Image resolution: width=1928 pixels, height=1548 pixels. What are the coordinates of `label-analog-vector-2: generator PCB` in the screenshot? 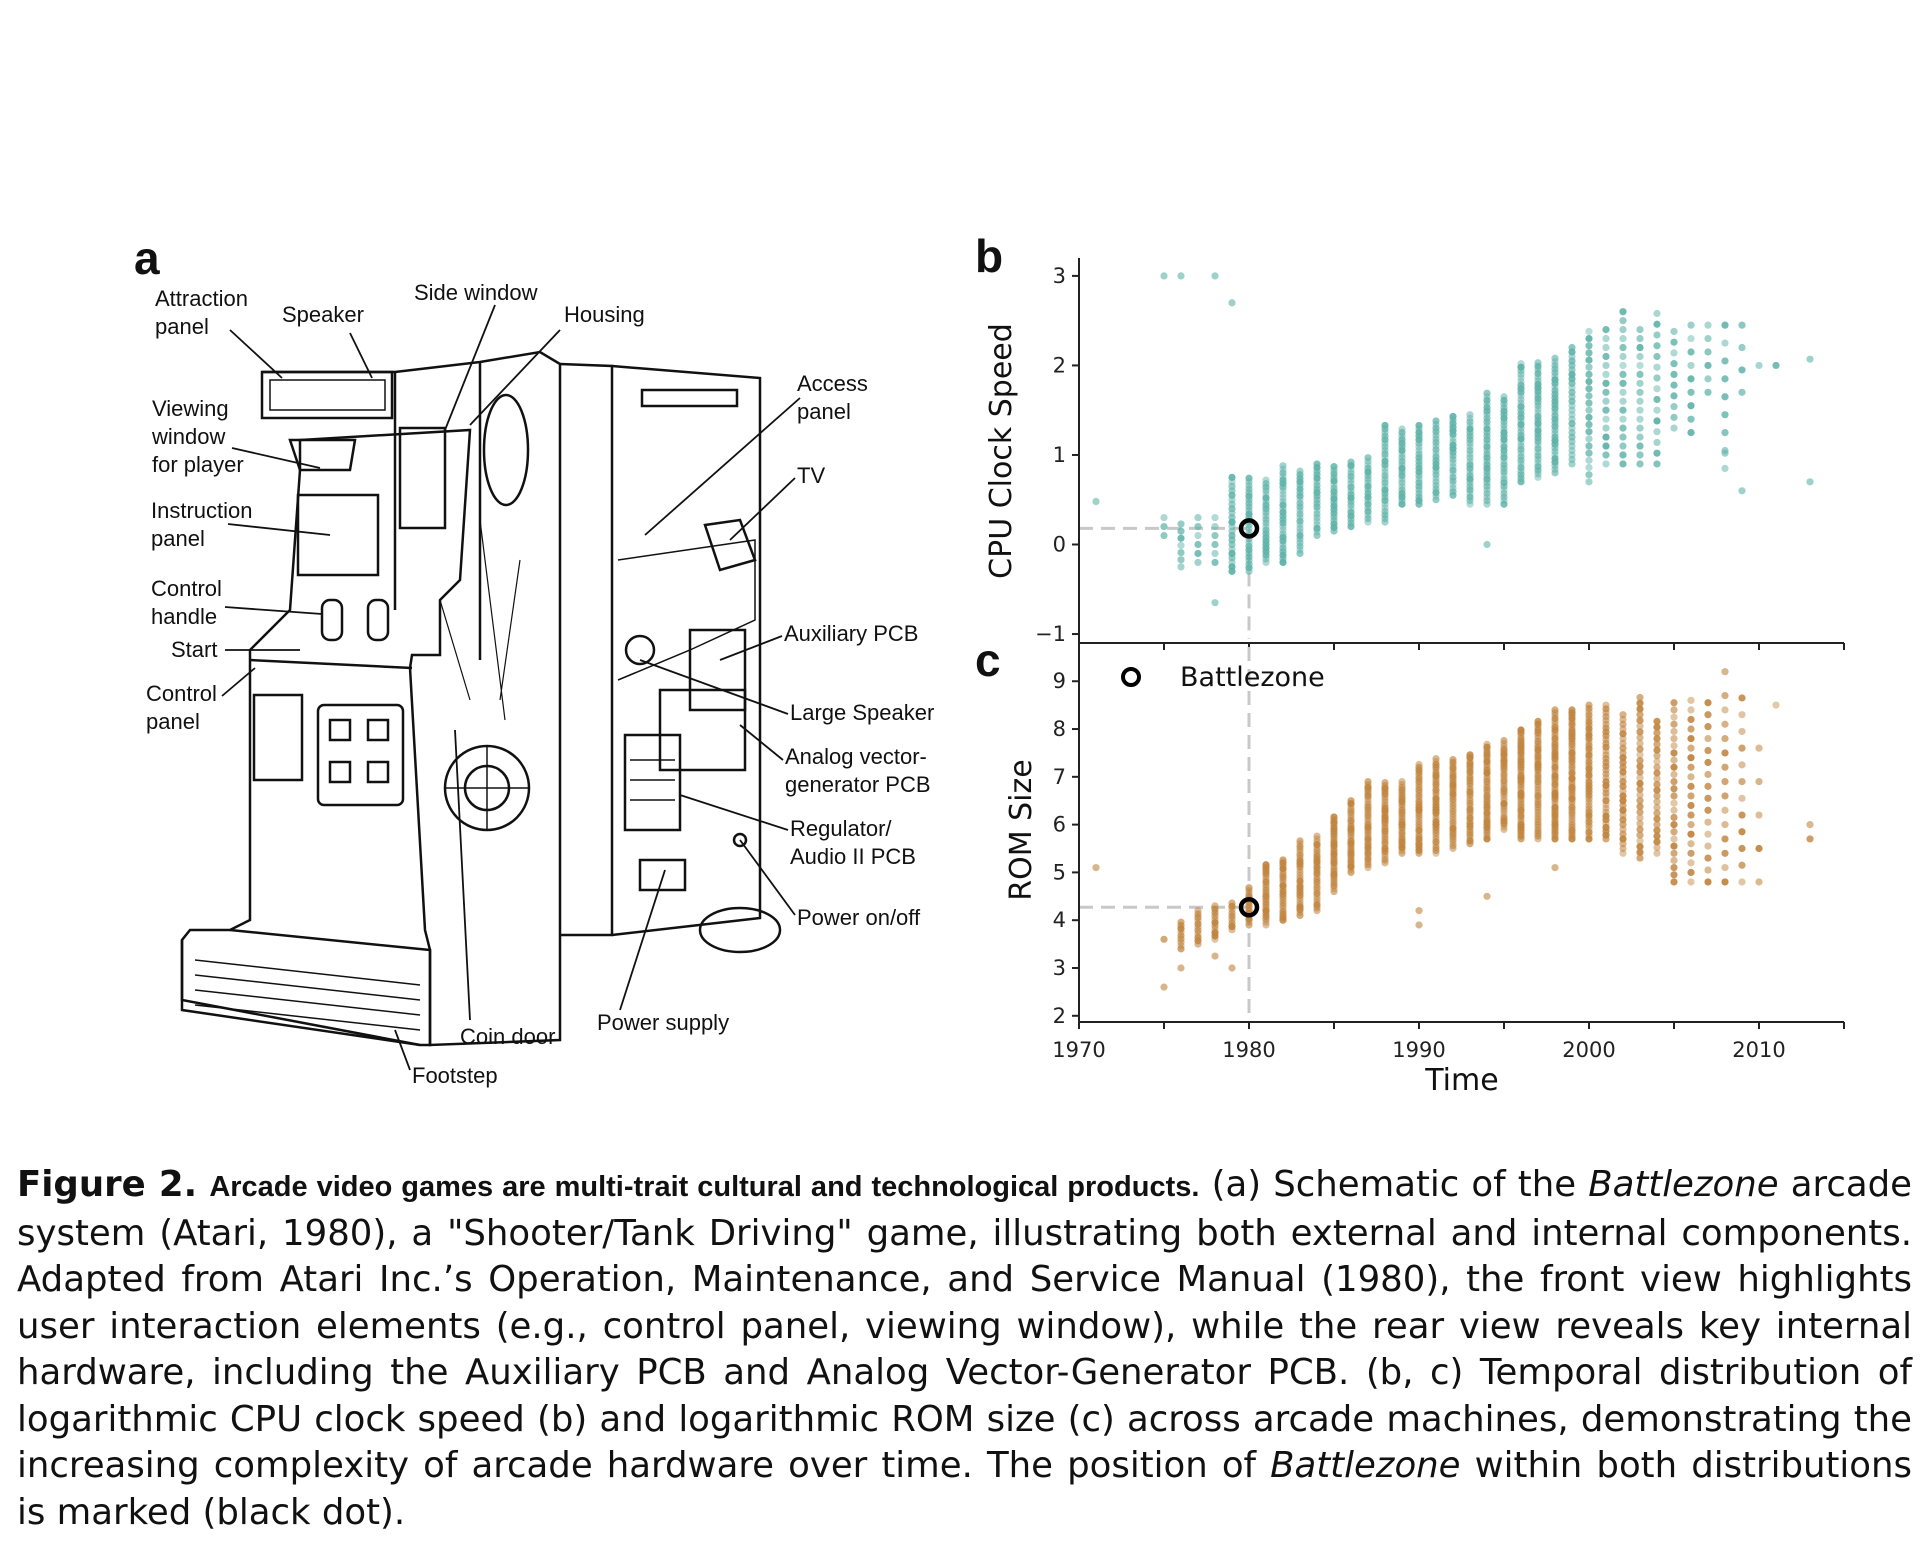 It's located at (858, 784).